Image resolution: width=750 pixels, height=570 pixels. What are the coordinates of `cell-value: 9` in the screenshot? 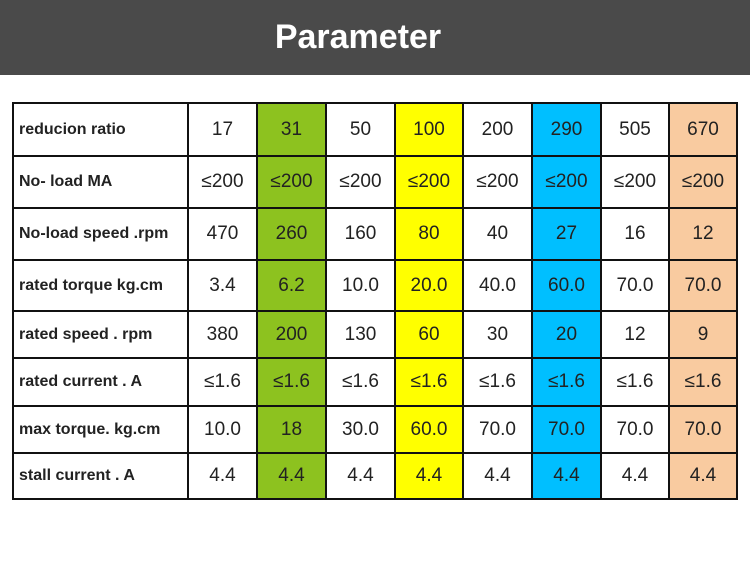 It's located at (703, 334).